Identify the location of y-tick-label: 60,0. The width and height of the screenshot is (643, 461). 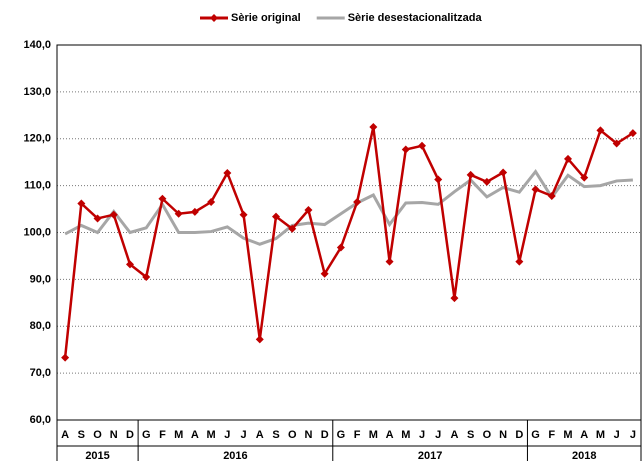
(40, 420).